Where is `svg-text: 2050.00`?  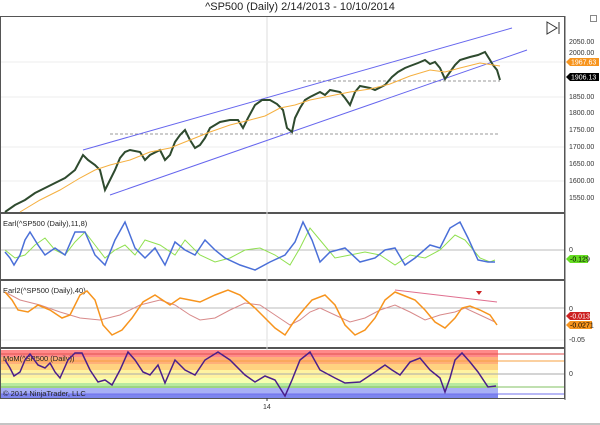 svg-text: 2050.00 is located at coordinates (581, 42).